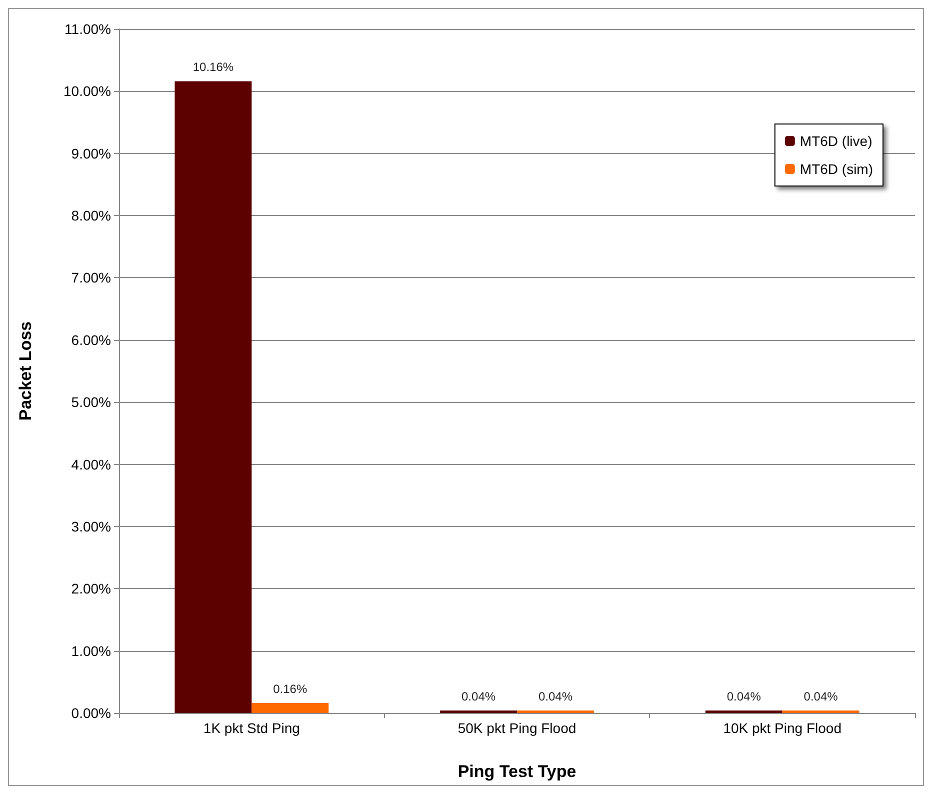 This screenshot has width=934, height=795. What do you see at coordinates (290, 689) in the screenshot?
I see `data-label: 0.16%` at bounding box center [290, 689].